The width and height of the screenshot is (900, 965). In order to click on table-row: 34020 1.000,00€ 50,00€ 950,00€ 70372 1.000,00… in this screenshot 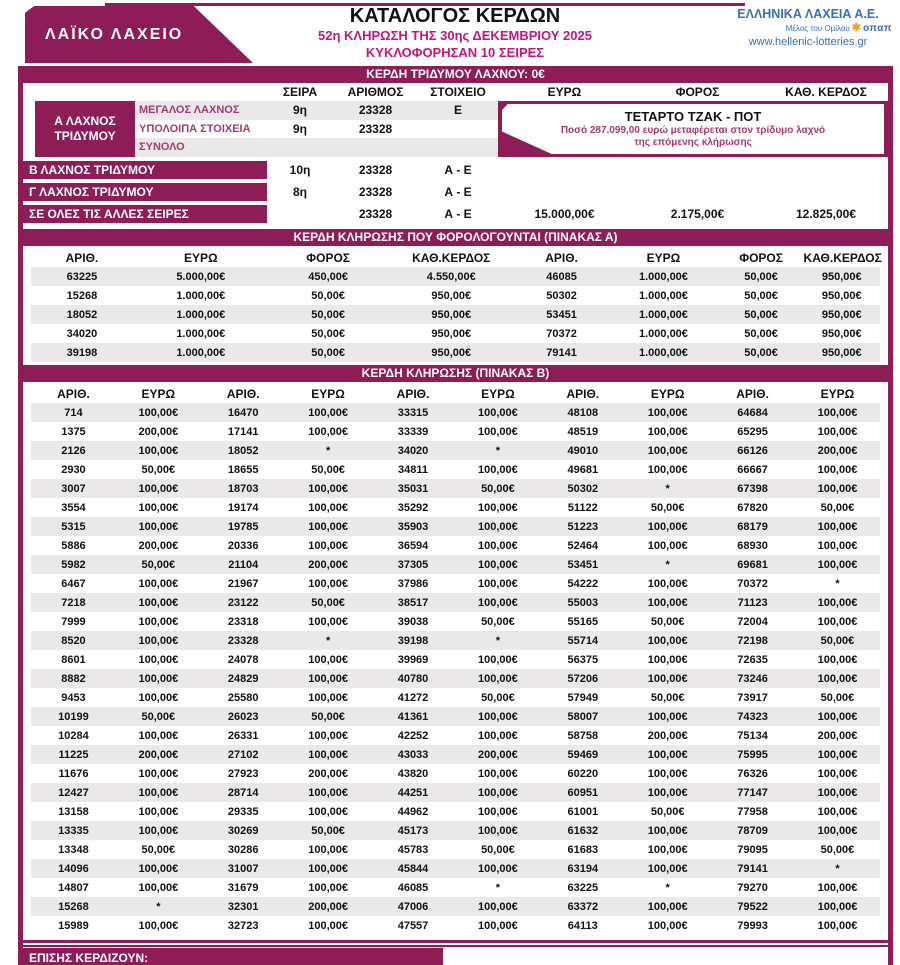, I will do `click(455, 333)`.